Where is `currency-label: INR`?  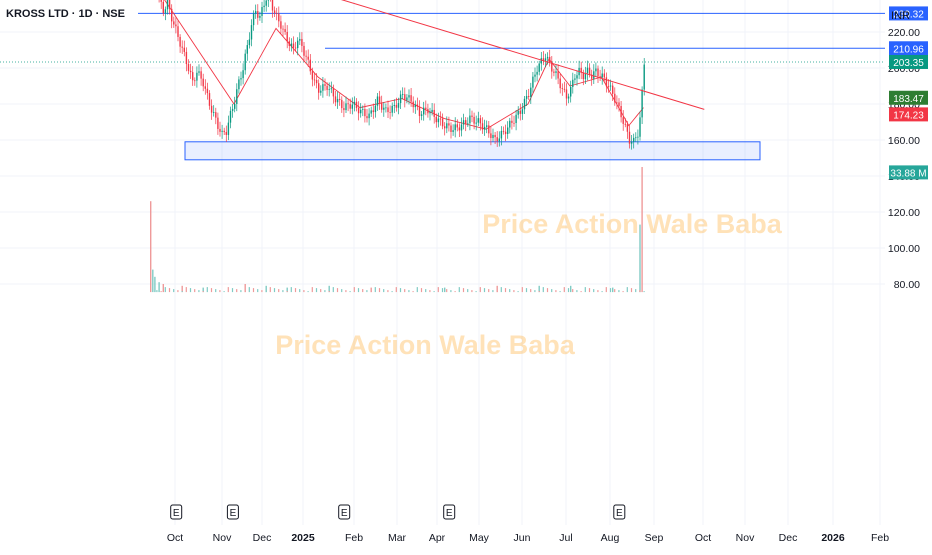 currency-label: INR is located at coordinates (900, 16).